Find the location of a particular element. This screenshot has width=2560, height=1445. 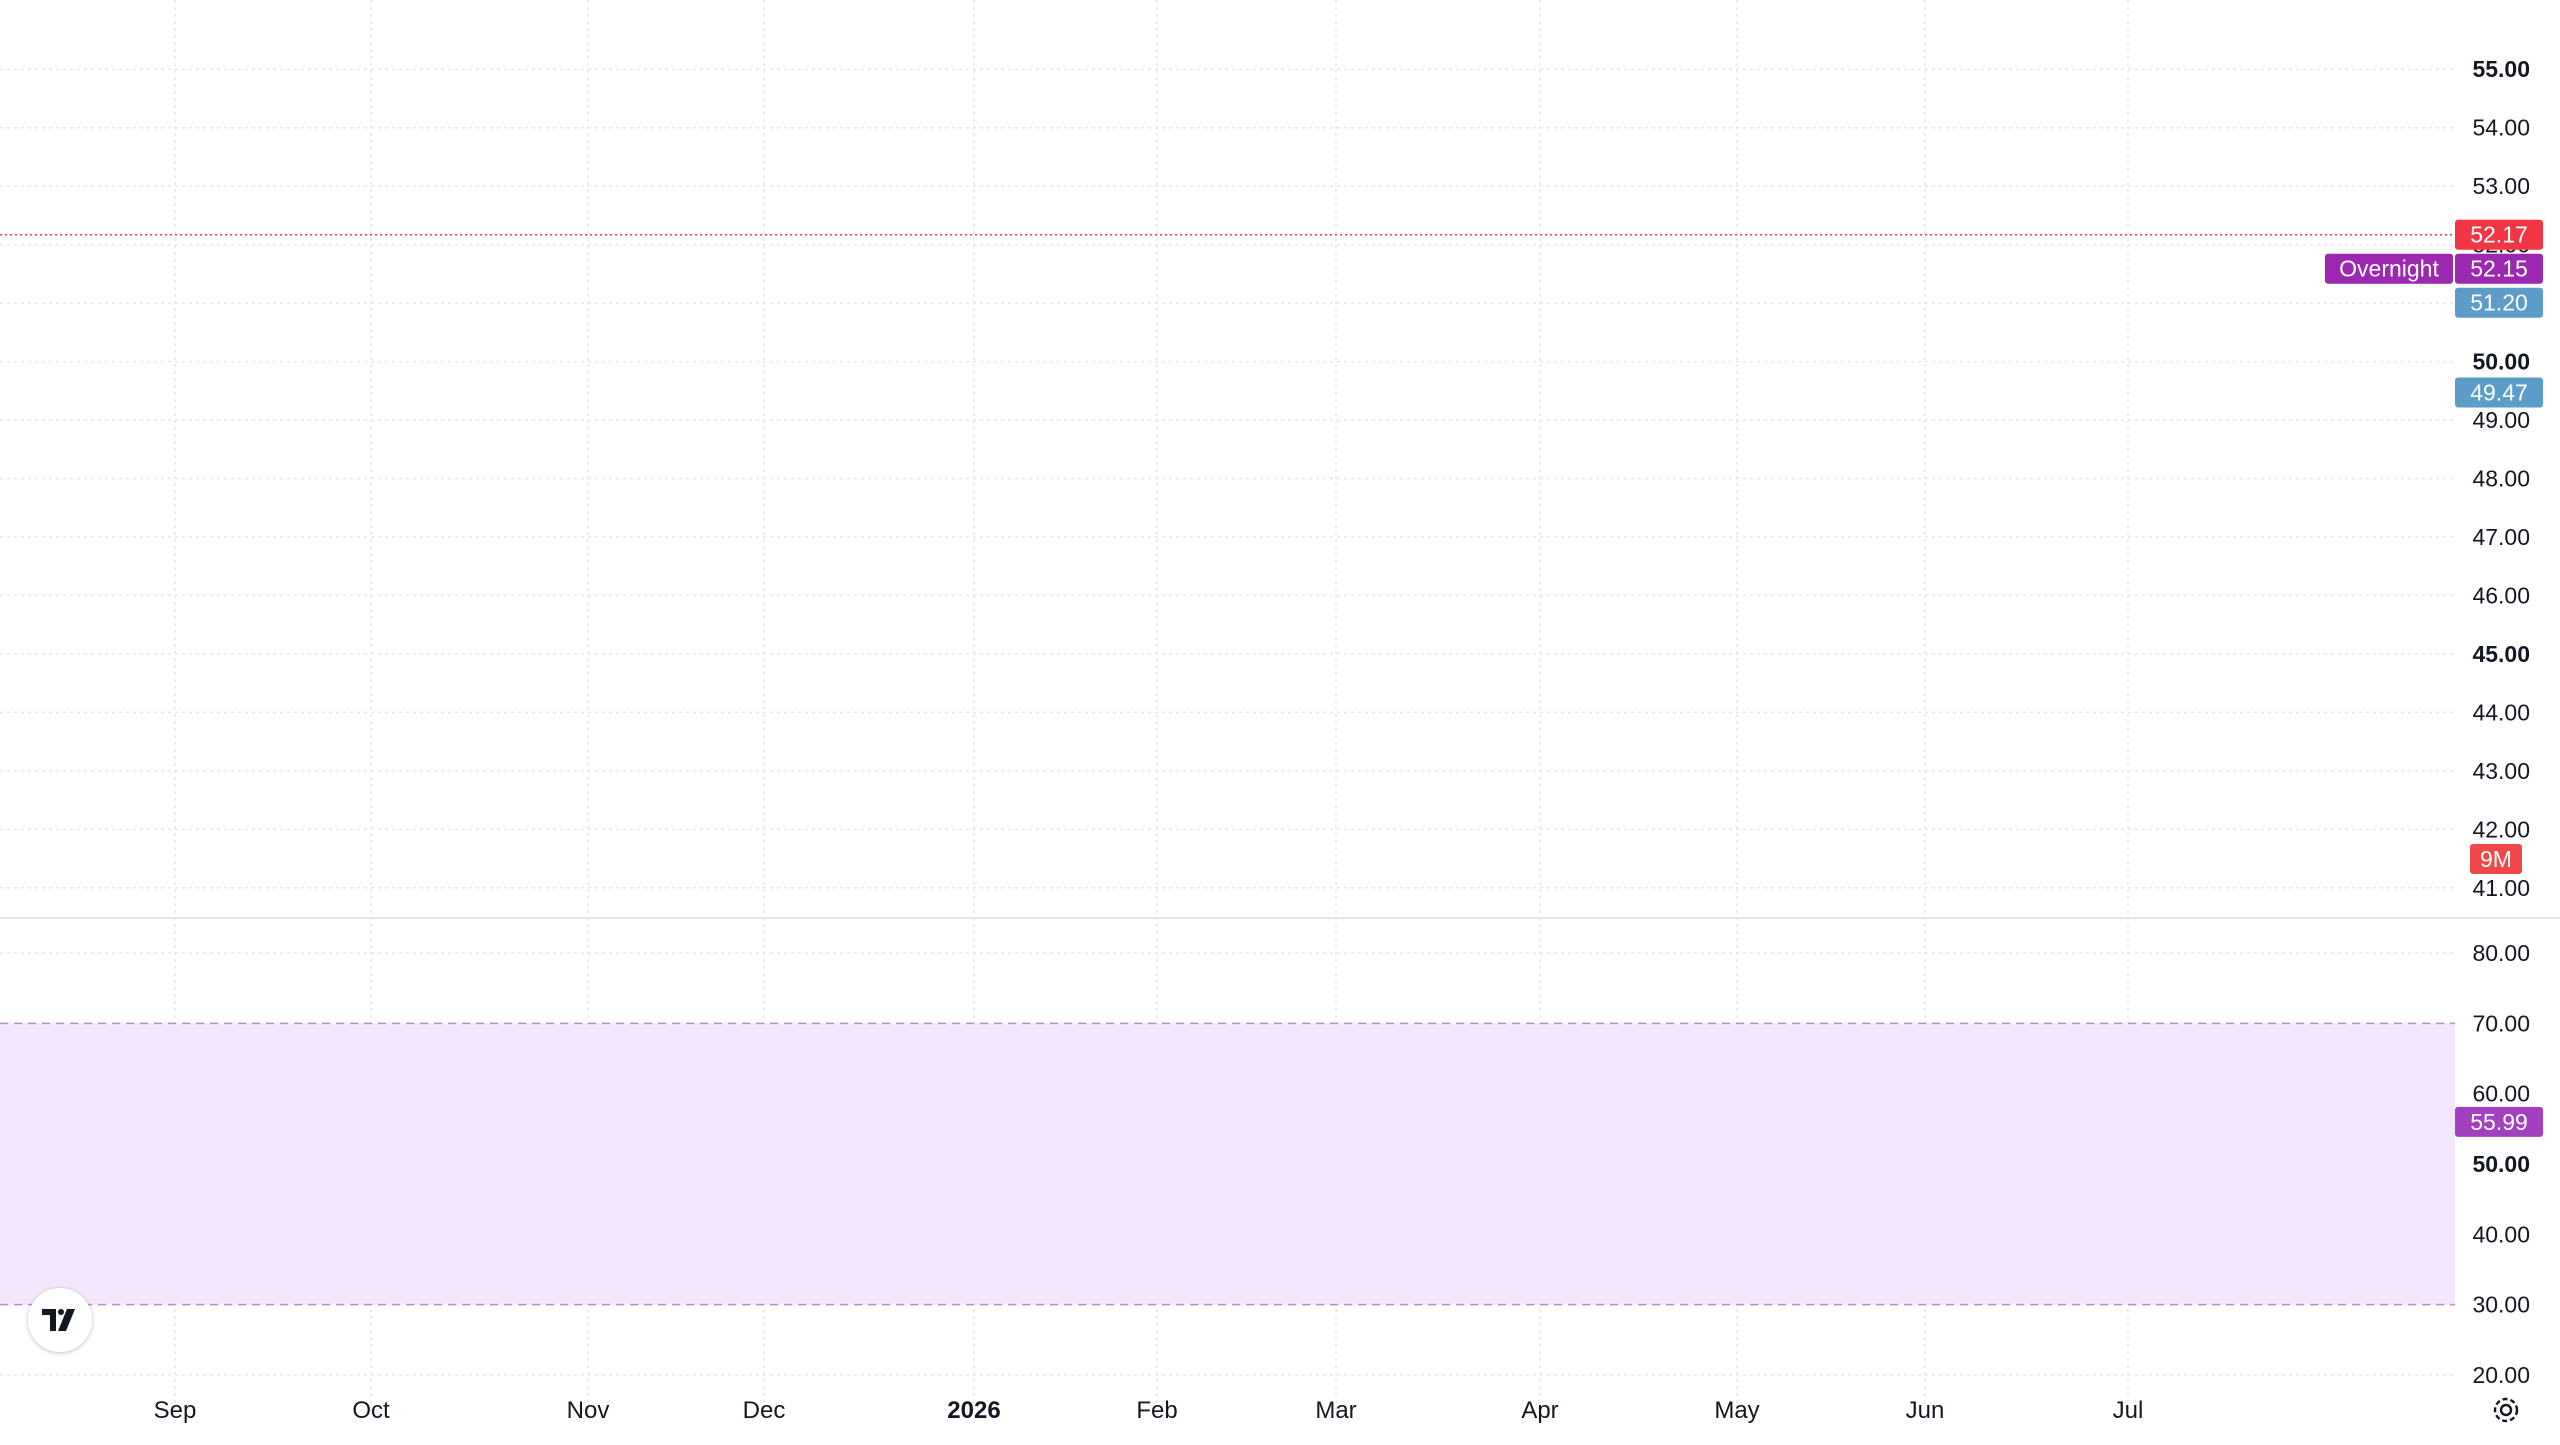

price-tick-label: 55.00 is located at coordinates (2501, 69).